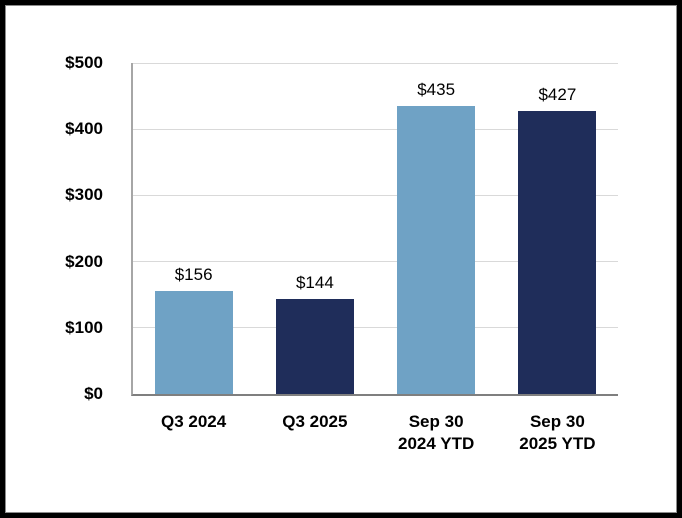 This screenshot has width=682, height=518. What do you see at coordinates (93, 393) in the screenshot?
I see `y-tick-label: $0` at bounding box center [93, 393].